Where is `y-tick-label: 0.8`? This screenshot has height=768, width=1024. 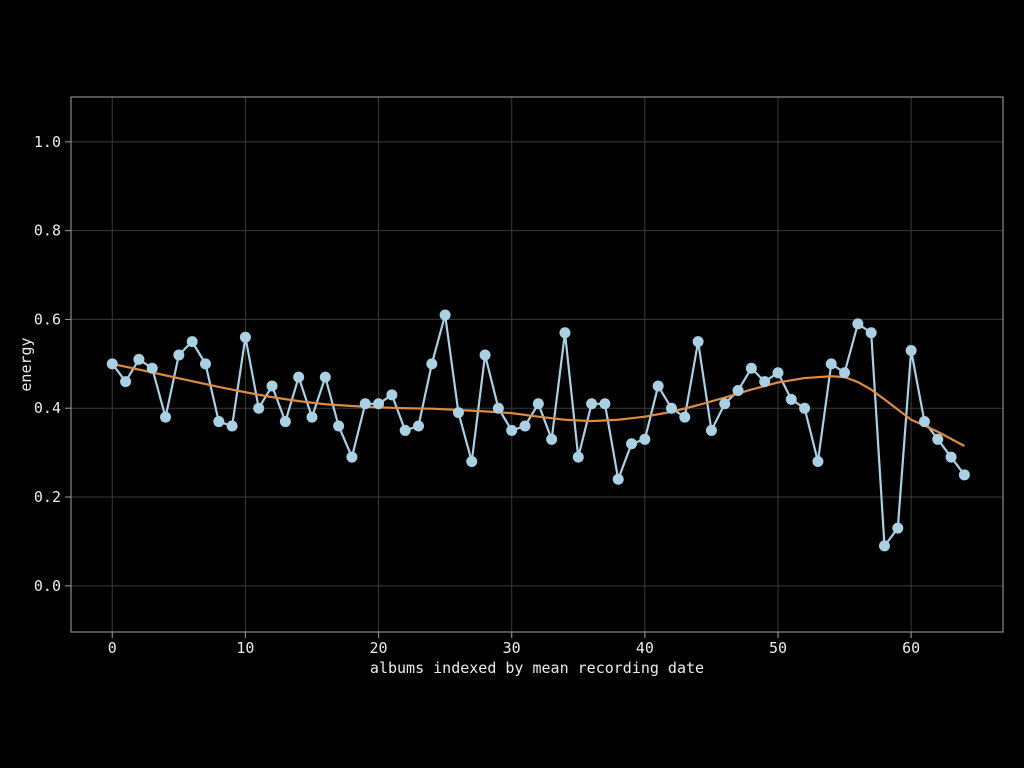 y-tick-label: 0.8 is located at coordinates (47, 231).